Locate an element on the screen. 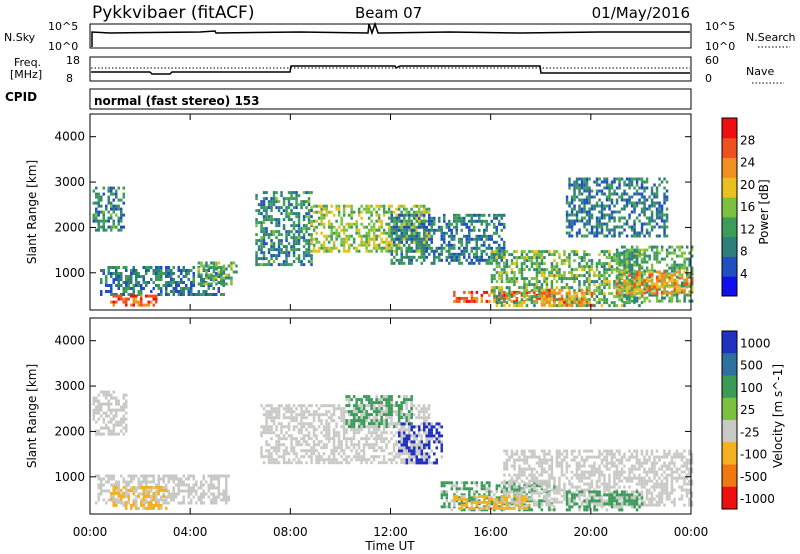 This screenshot has height=554, width=800. freq-right-tick-bottom: 0 is located at coordinates (708, 78).